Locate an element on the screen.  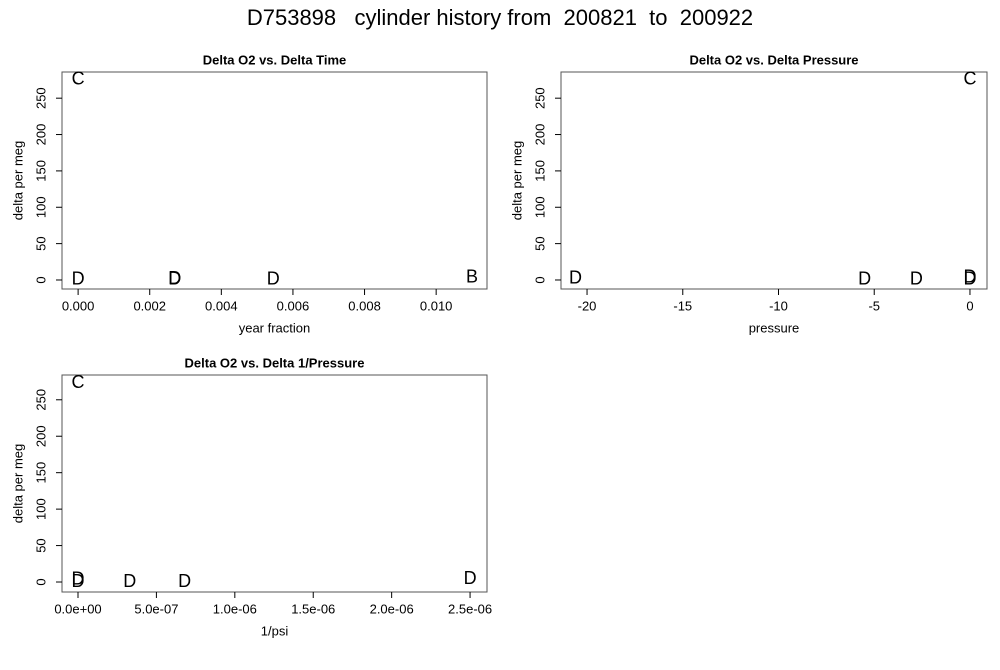
x-tick-label: 2.5e-06 is located at coordinates (470, 608).